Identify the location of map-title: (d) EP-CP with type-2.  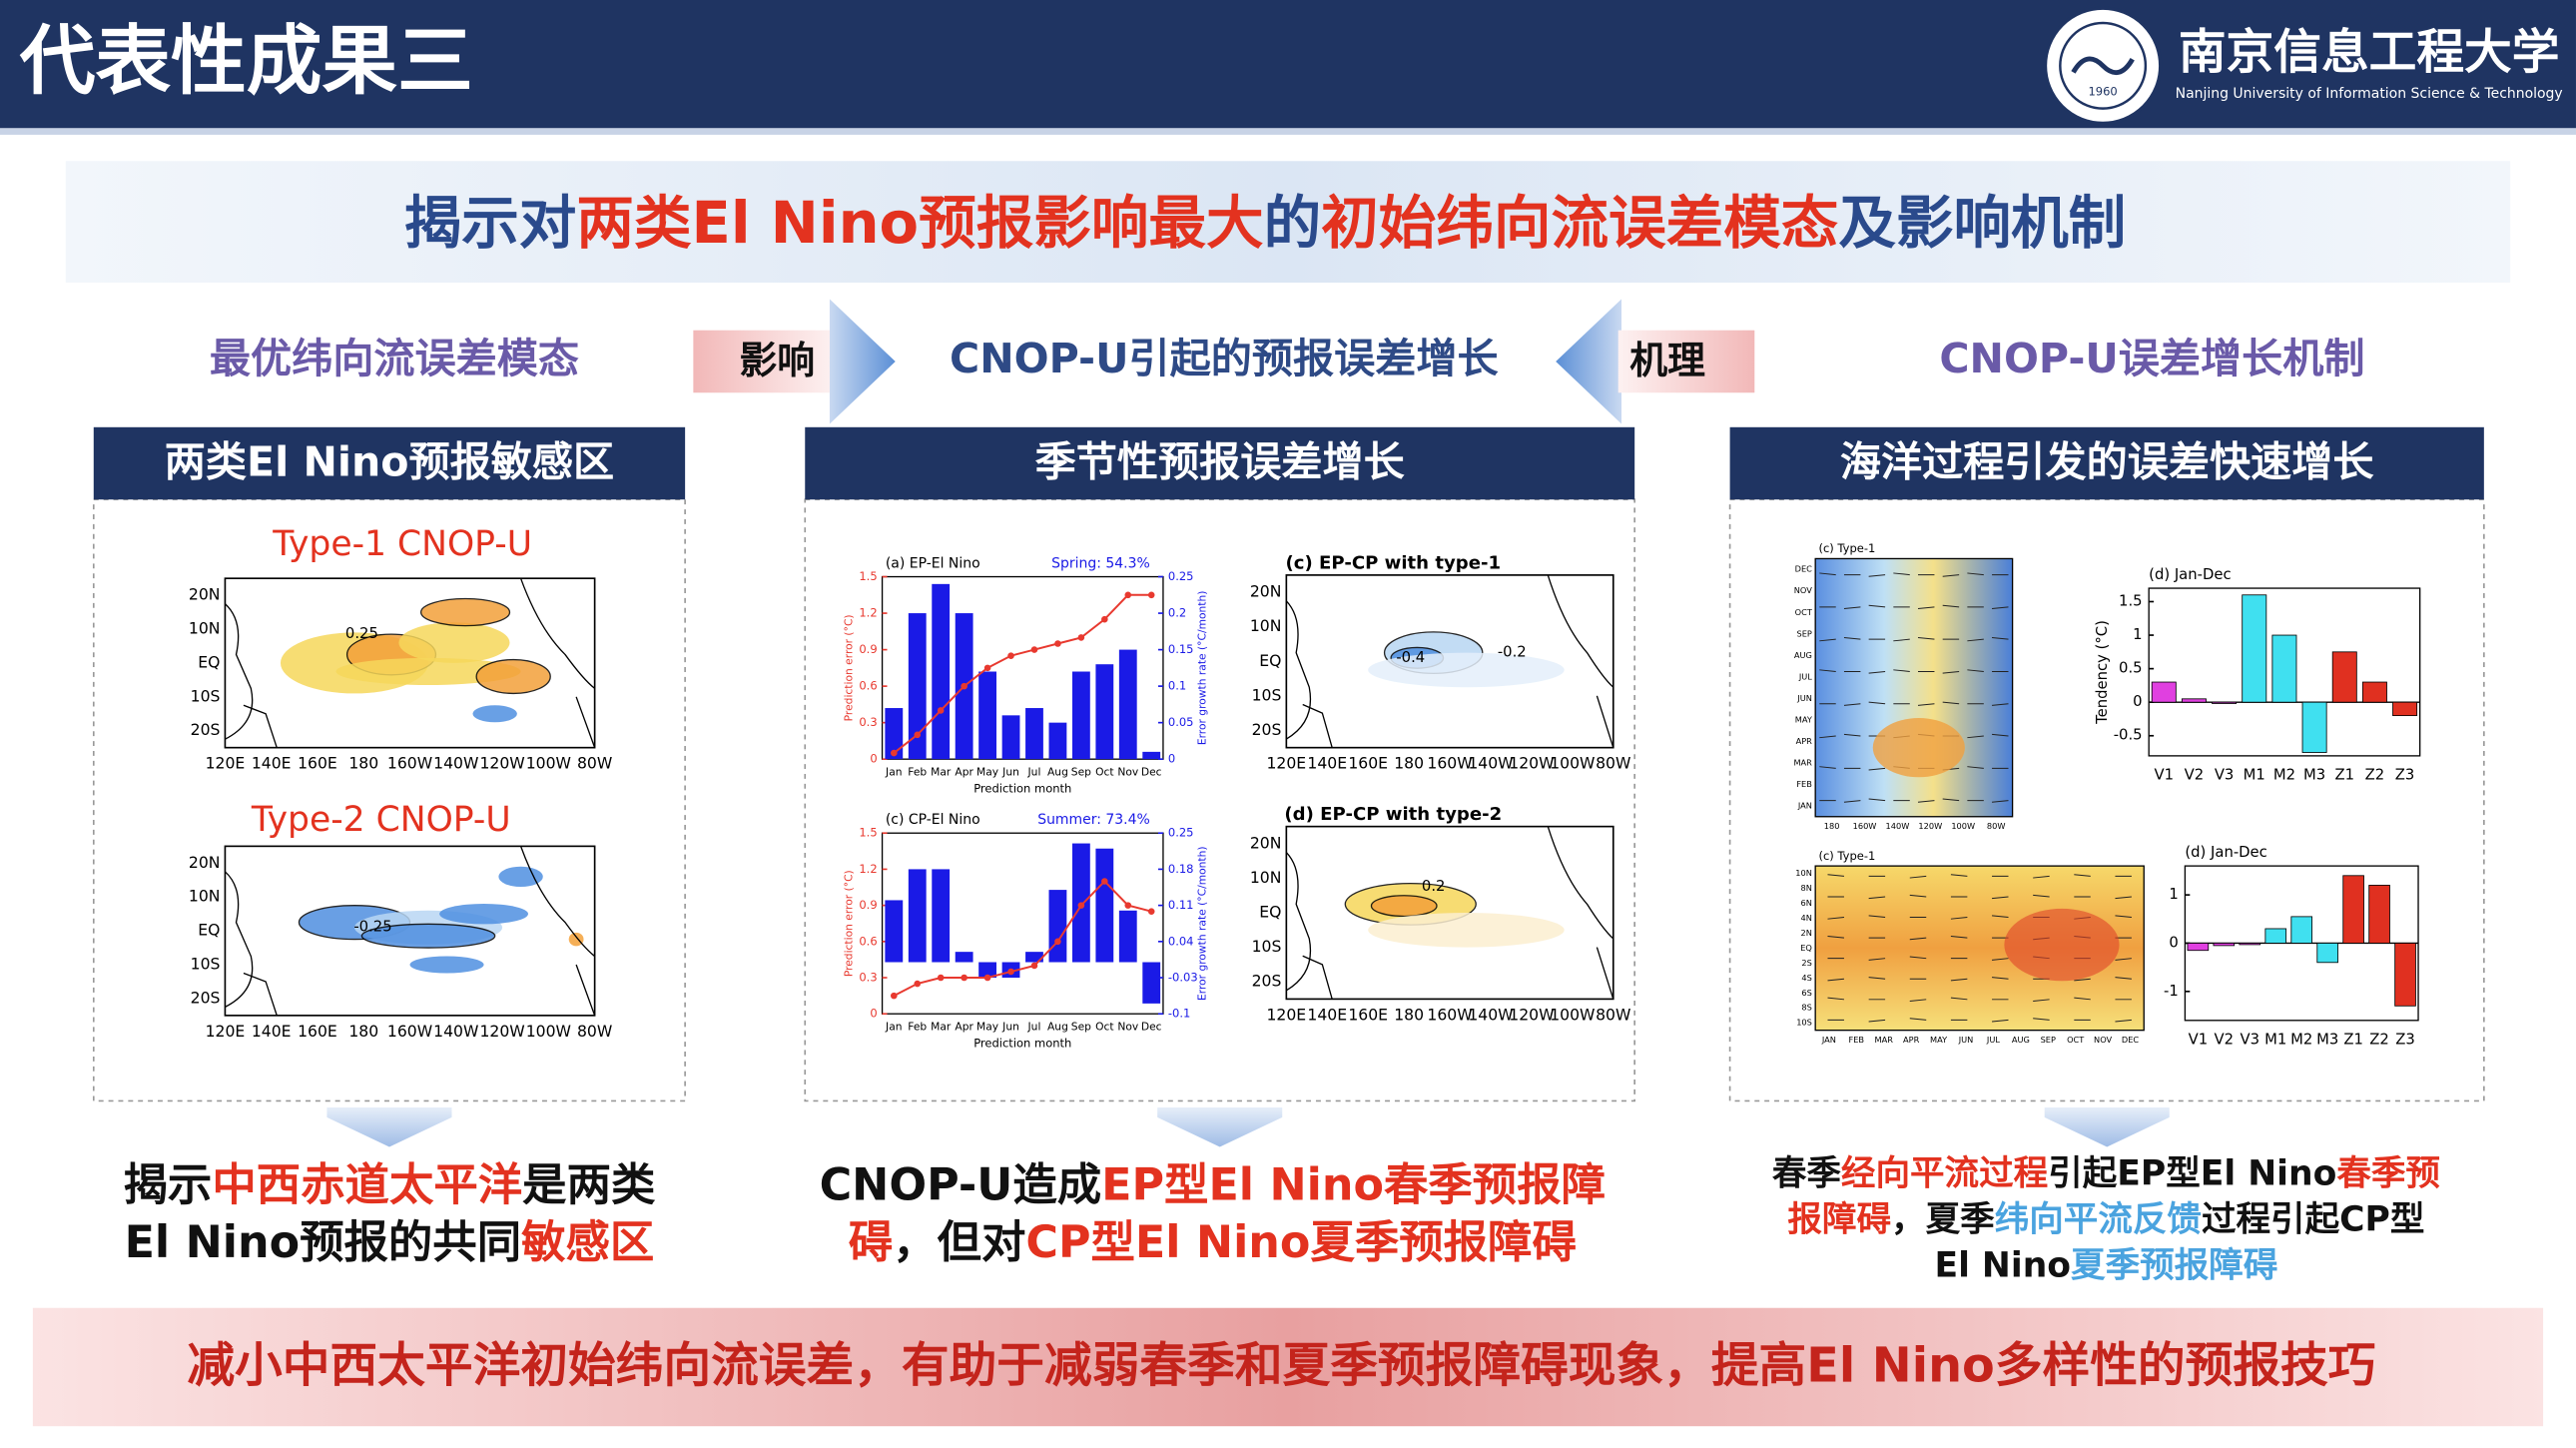
(1393, 815).